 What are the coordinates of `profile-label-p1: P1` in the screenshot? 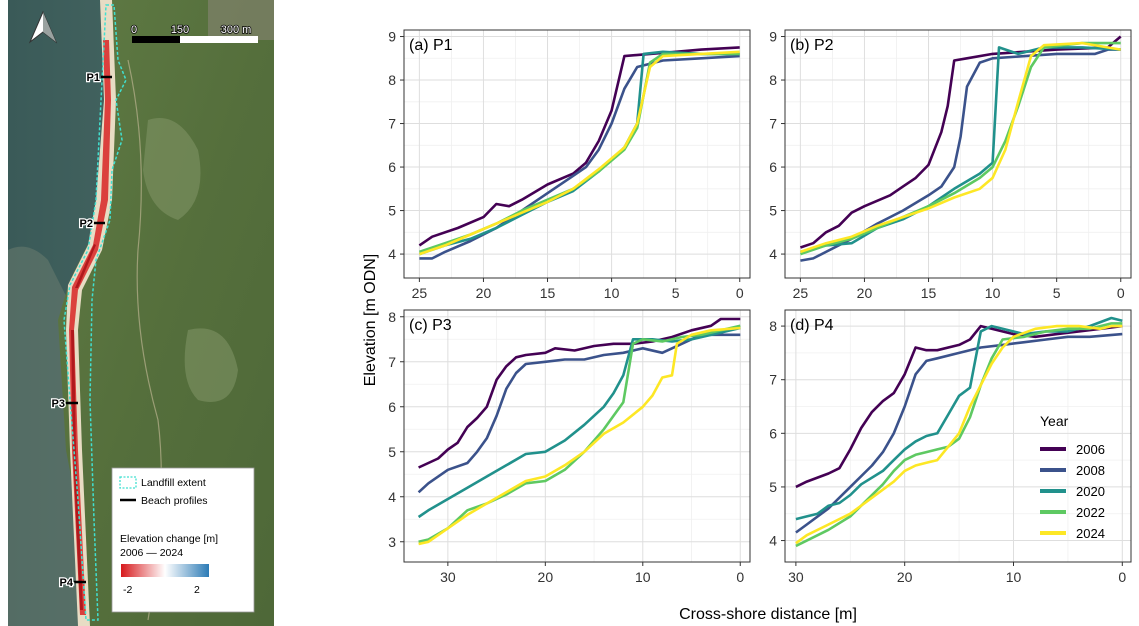 It's located at (93, 78).